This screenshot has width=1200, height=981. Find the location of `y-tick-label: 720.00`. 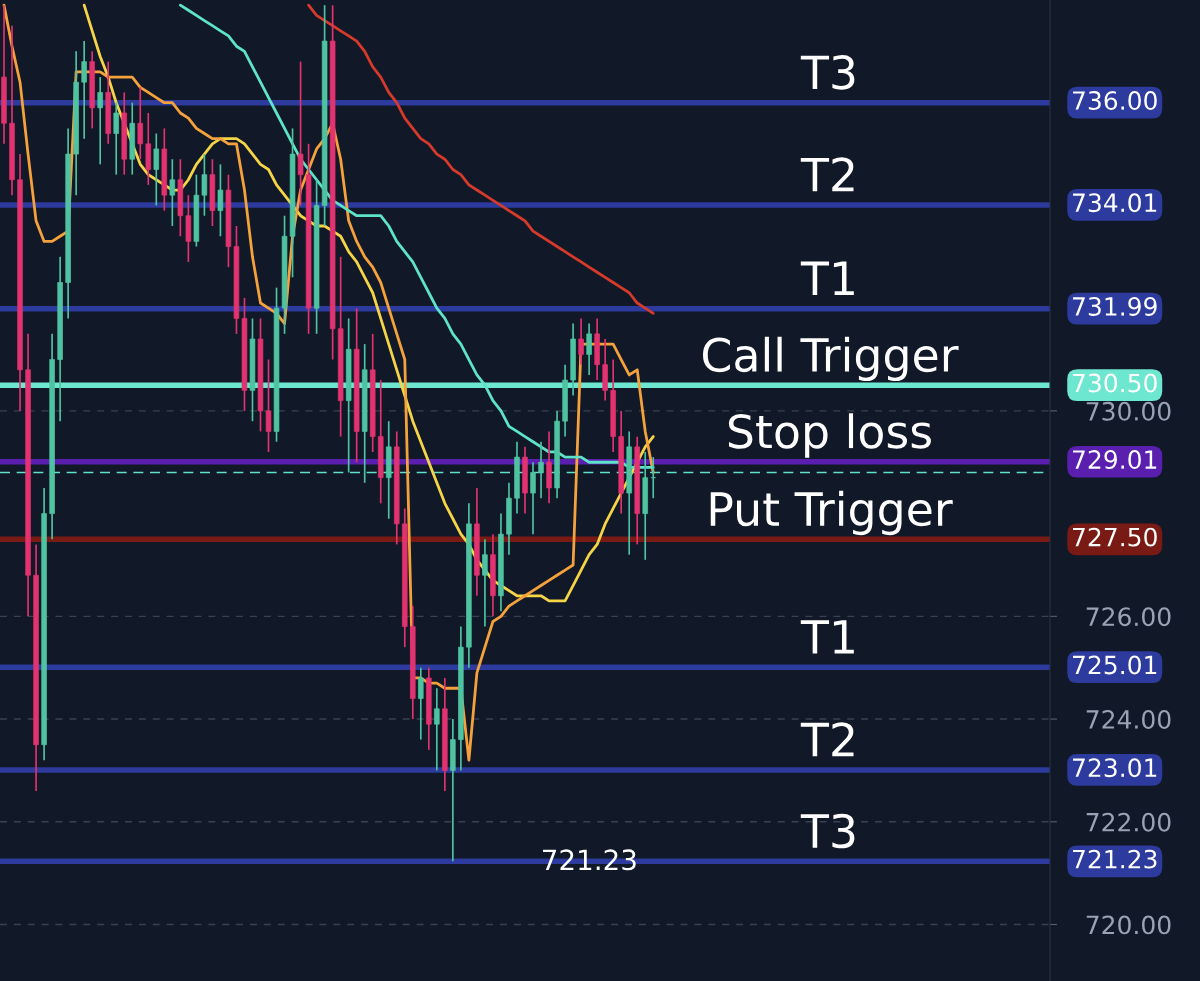

y-tick-label: 720.00 is located at coordinates (1128, 925).